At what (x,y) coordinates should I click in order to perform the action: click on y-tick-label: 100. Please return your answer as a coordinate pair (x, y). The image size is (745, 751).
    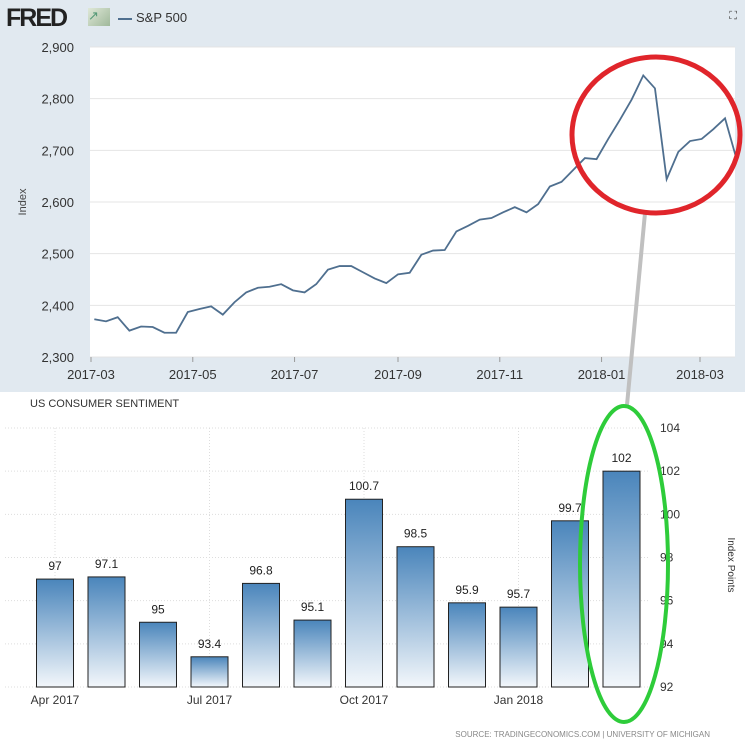
    Looking at the image, I should click on (670, 514).